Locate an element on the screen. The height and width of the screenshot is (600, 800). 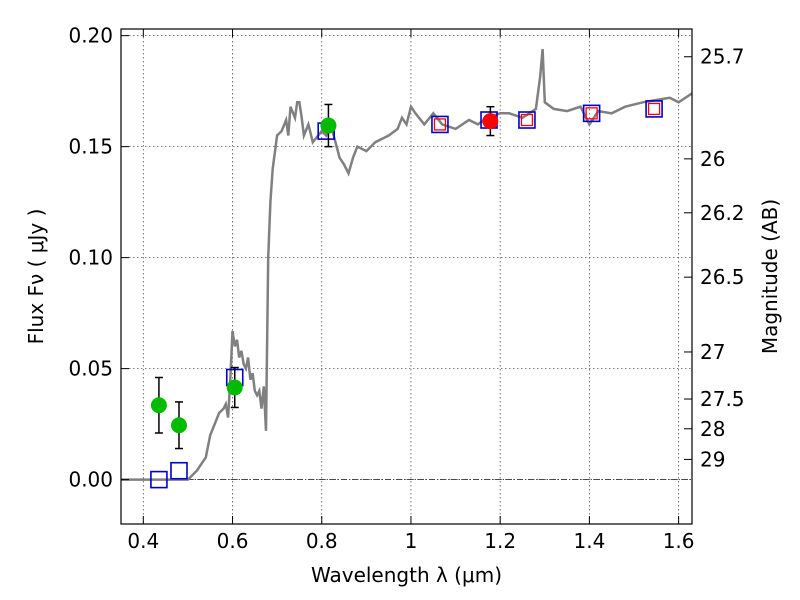
mag-tick-label: 27 is located at coordinates (712, 352).